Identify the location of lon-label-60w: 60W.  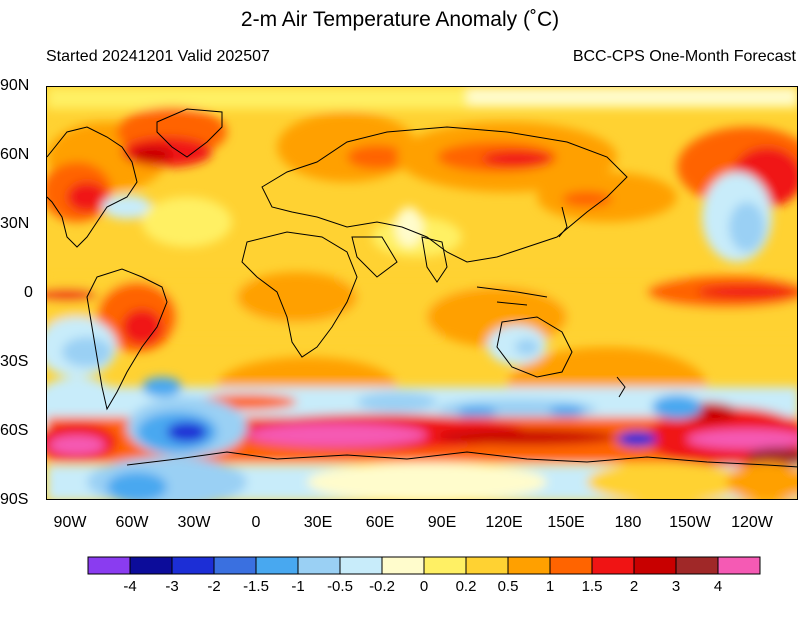
(132, 522).